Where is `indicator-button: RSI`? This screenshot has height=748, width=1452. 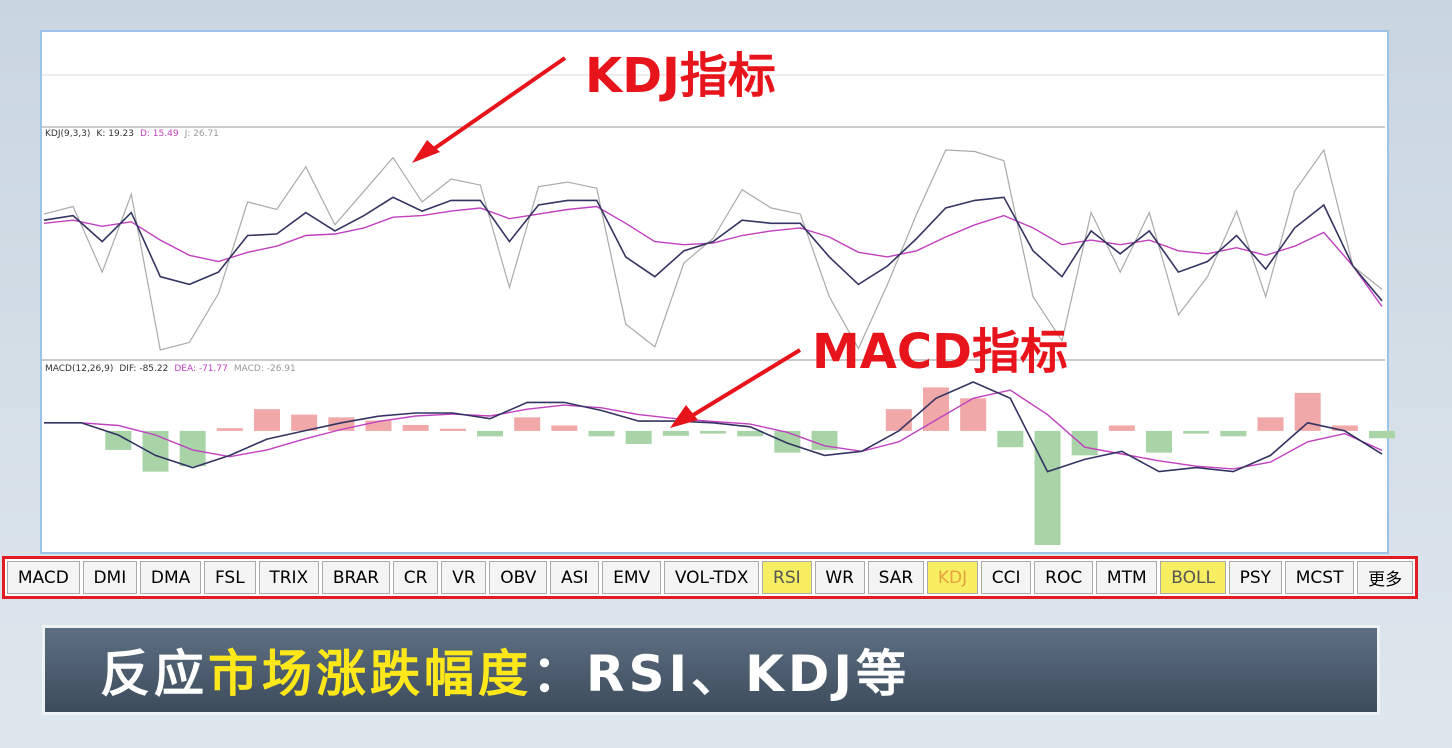 indicator-button: RSI is located at coordinates (787, 577).